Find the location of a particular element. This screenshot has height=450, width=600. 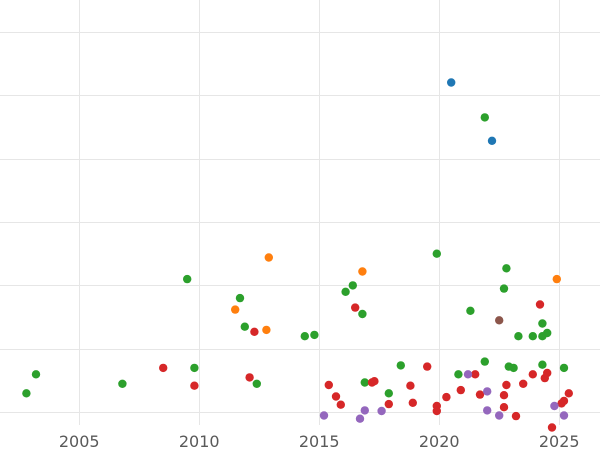

x-tick-label: 2025 is located at coordinates (559, 441).